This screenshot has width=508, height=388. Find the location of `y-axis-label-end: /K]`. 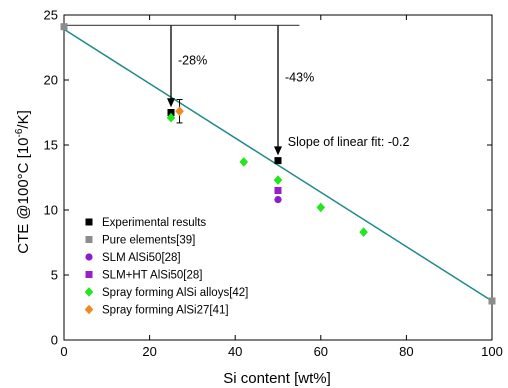

y-axis-label-end: /K] is located at coordinates (23, 119).